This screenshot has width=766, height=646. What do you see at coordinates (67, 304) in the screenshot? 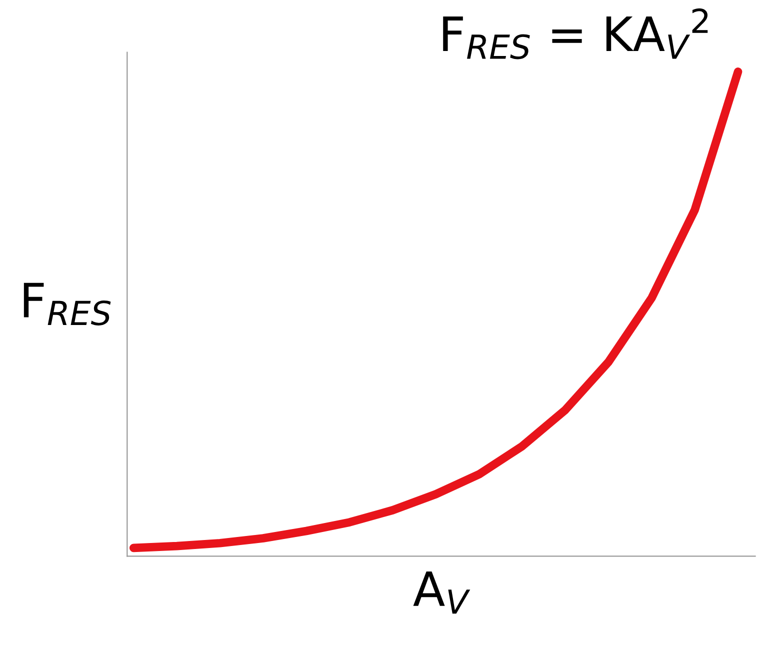
I see `y-axis-title: F$_{RES}$` at bounding box center [67, 304].